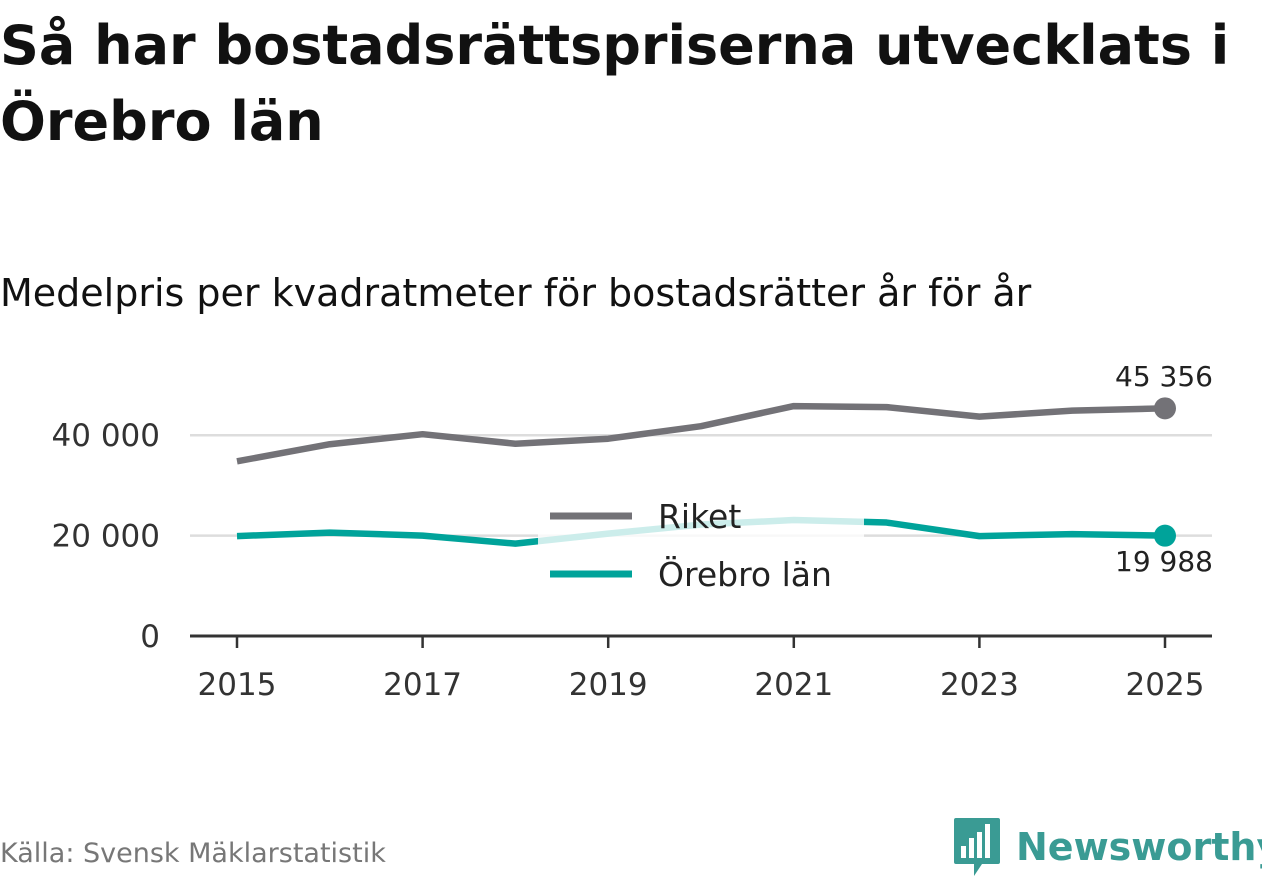  Describe the element at coordinates (1165, 685) in the screenshot. I see `x-tick-label: 2025` at that location.